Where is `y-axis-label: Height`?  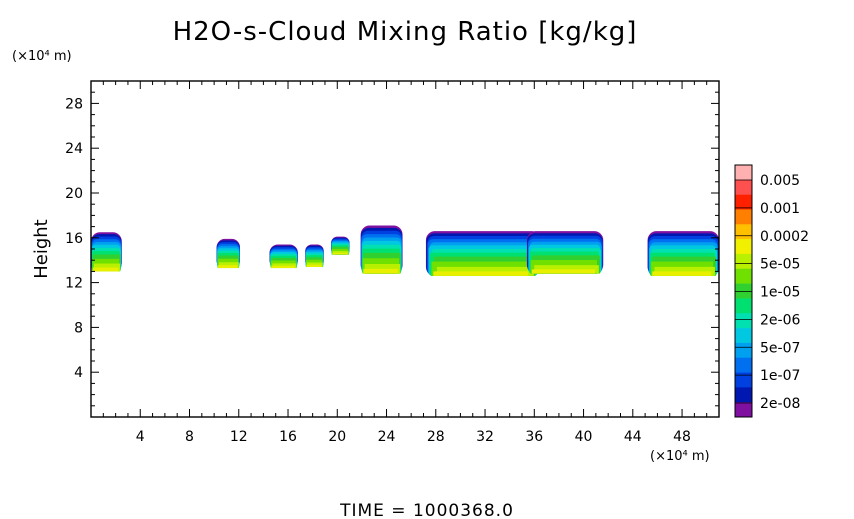
y-axis-label: Height is located at coordinates (41, 249).